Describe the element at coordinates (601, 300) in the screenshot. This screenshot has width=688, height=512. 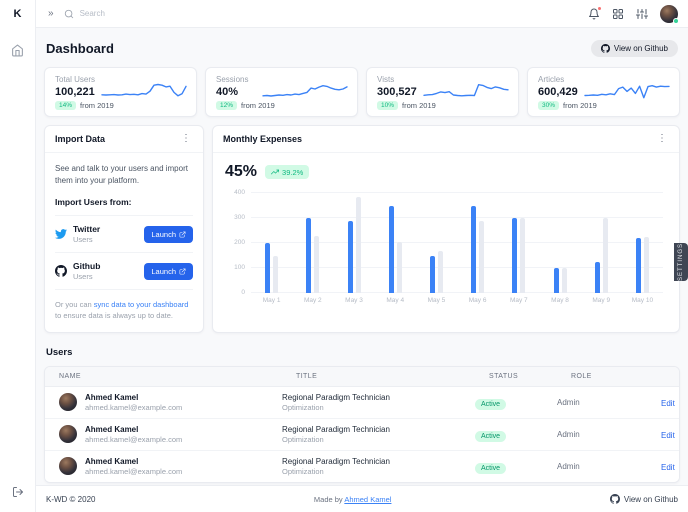
I see `x-axis-label: May 9` at that location.